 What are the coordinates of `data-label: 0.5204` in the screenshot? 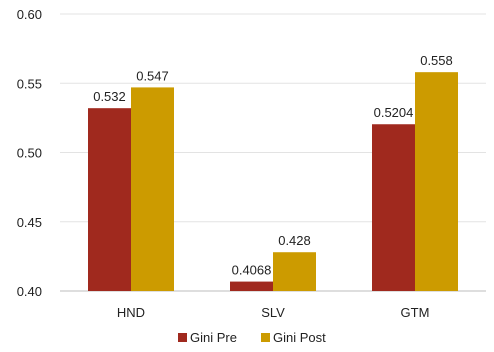 It's located at (394, 112).